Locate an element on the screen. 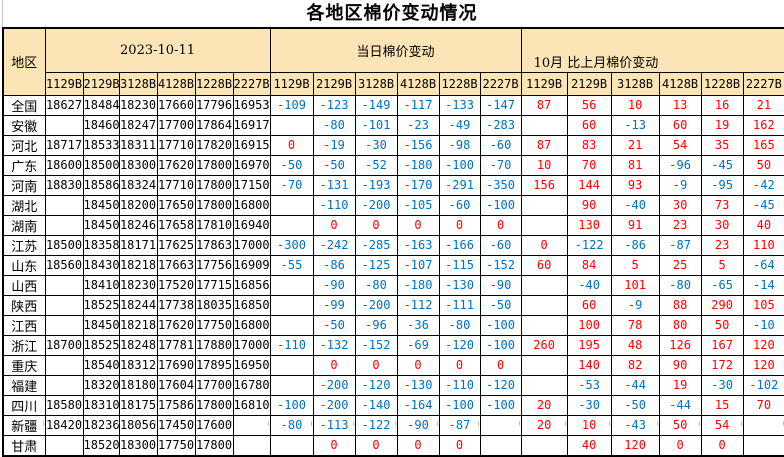  grade-column-header: 2227B is located at coordinates (500, 83).